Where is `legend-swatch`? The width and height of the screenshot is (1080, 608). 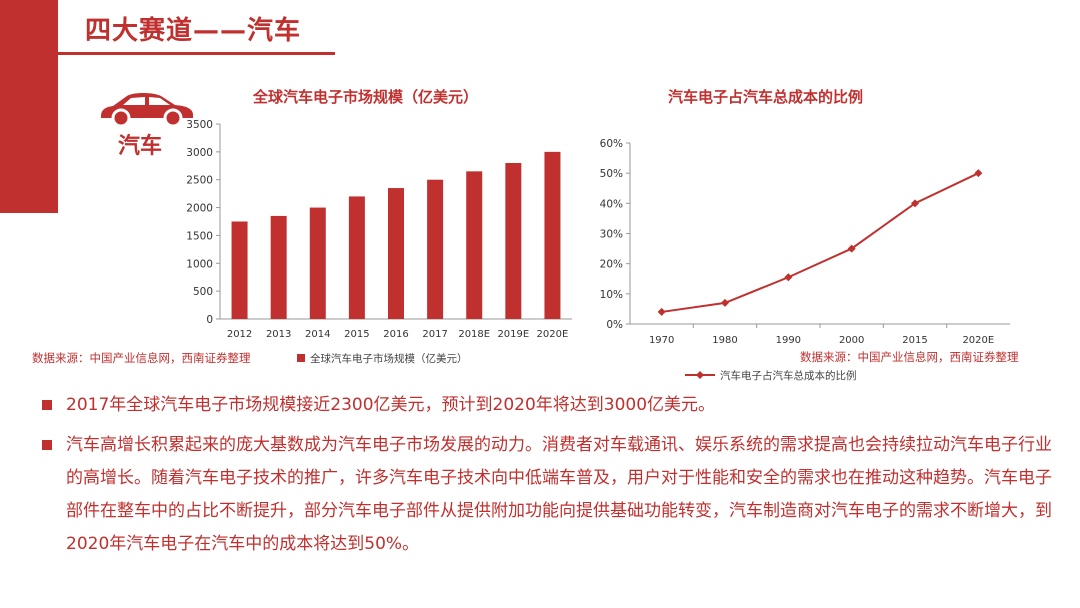
legend-swatch is located at coordinates (301, 358).